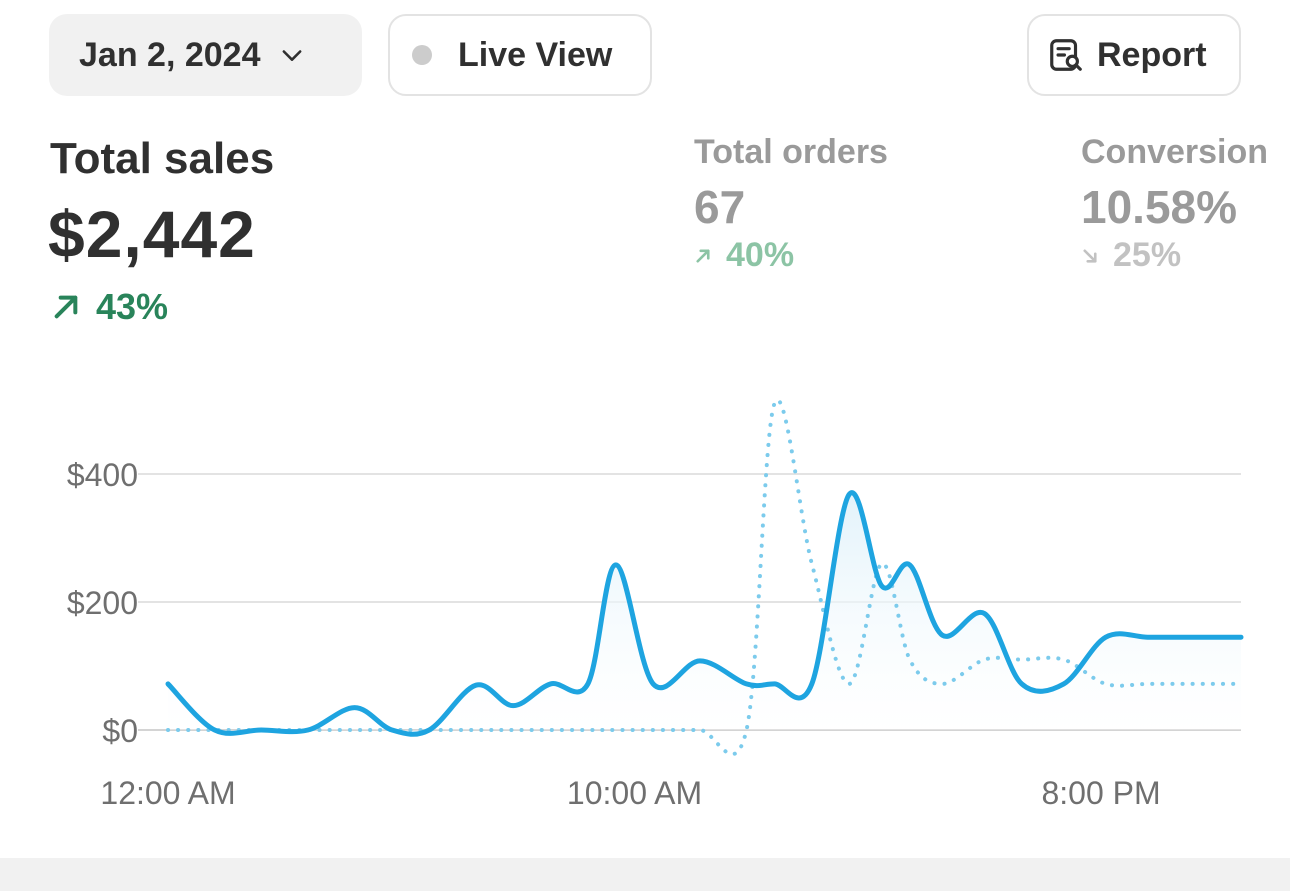 The width and height of the screenshot is (1290, 891). I want to click on live-view-label: Live View, so click(535, 54).